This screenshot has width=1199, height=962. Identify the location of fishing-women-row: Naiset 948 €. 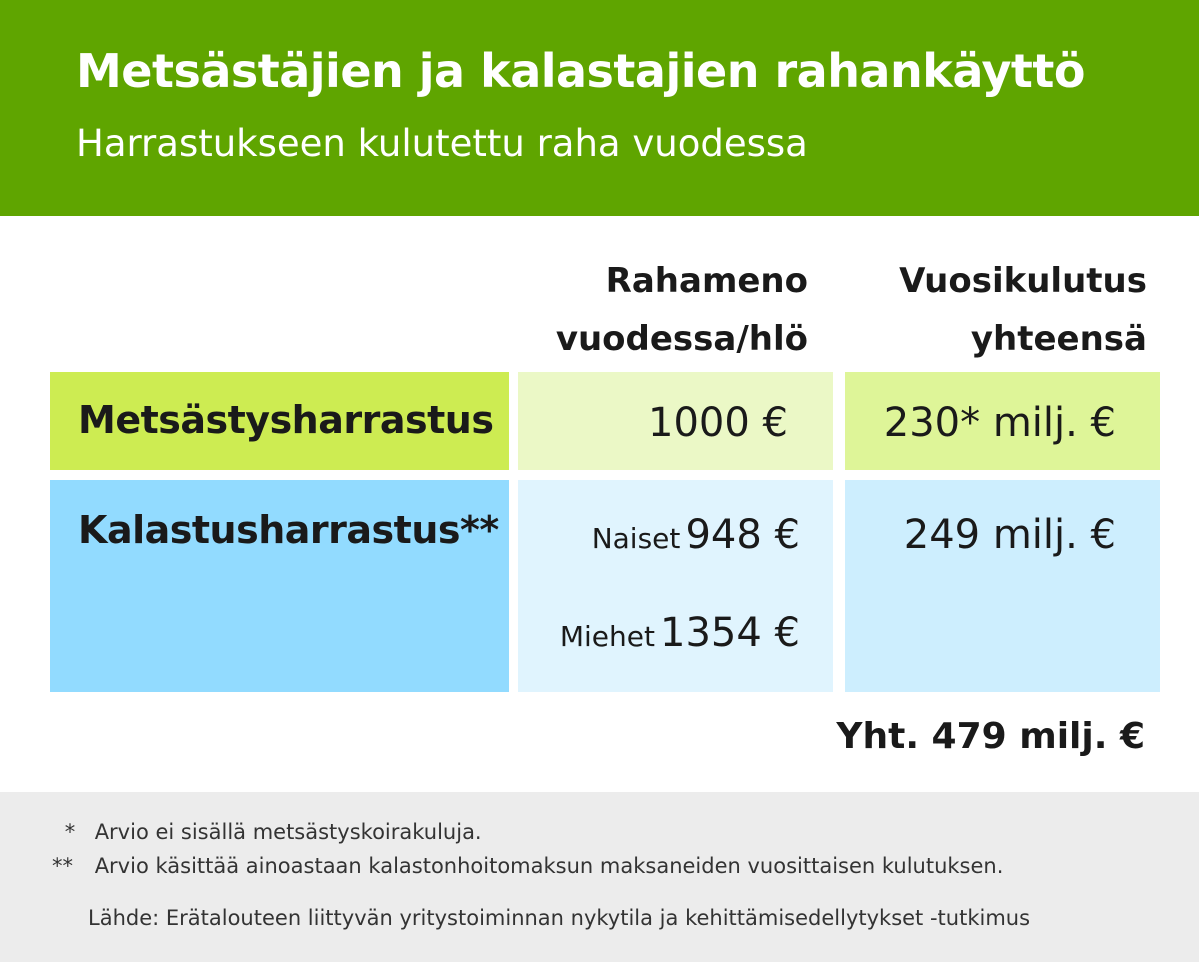
(696, 535).